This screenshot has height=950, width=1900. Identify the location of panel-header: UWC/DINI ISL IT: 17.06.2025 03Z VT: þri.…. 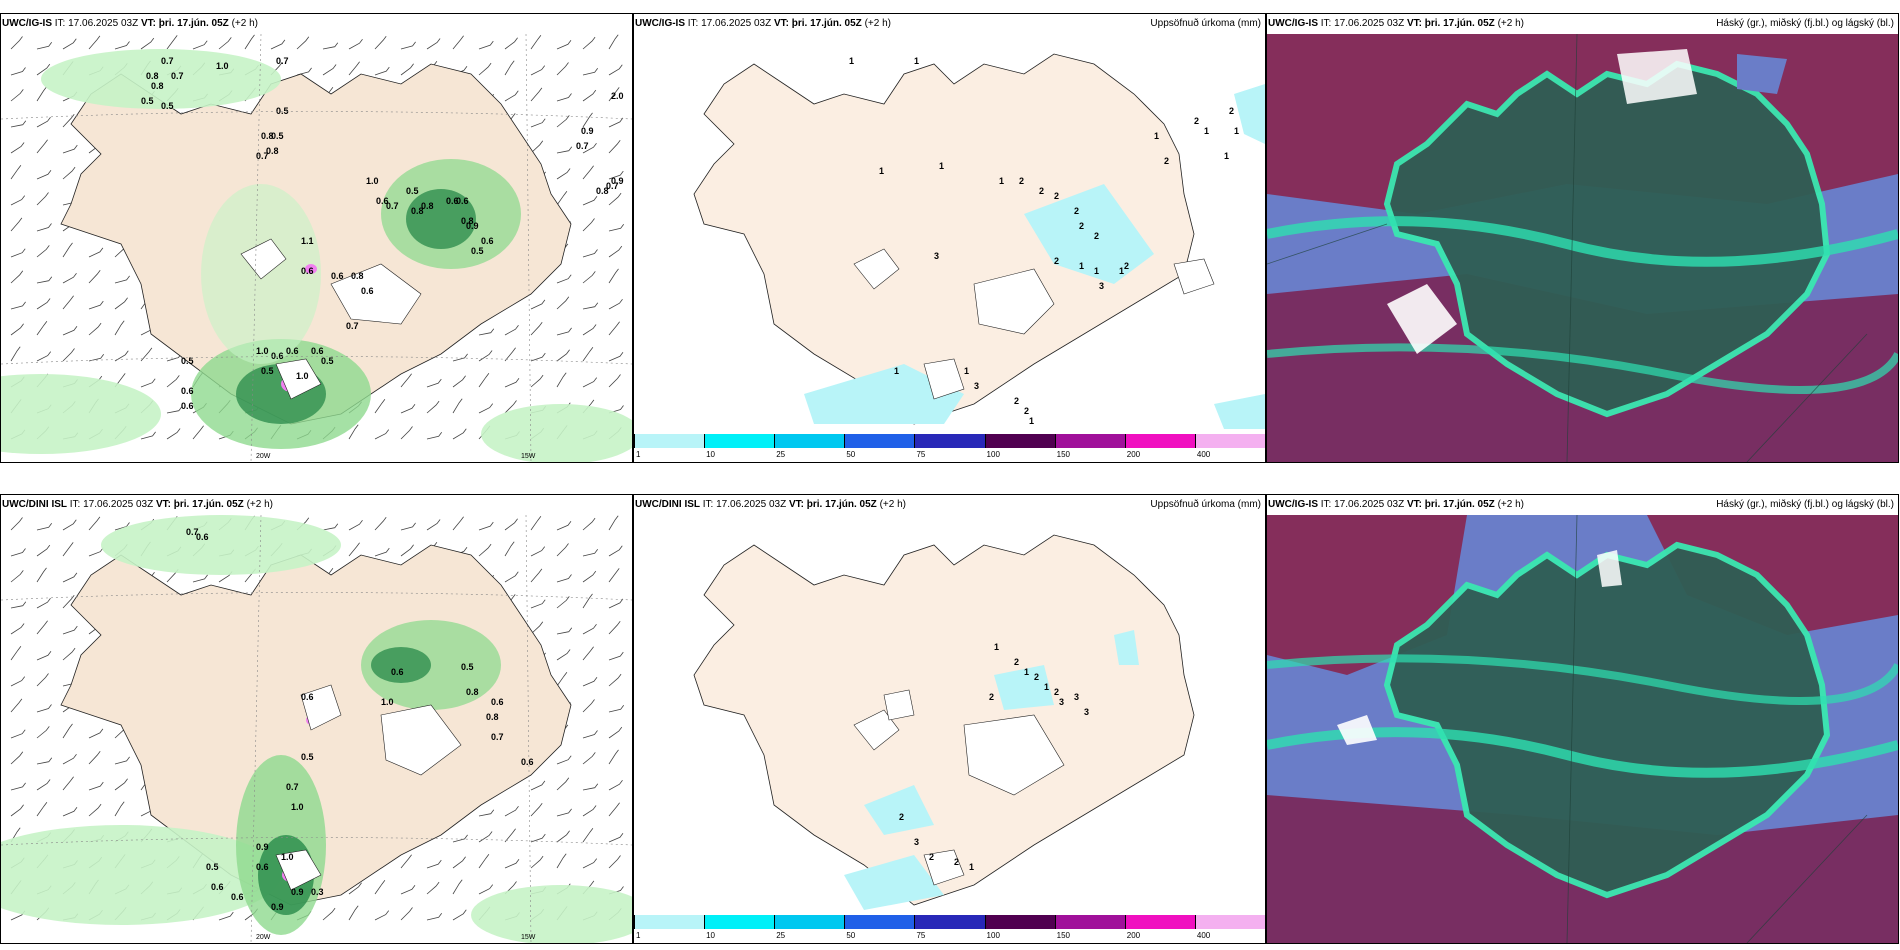
(949, 505).